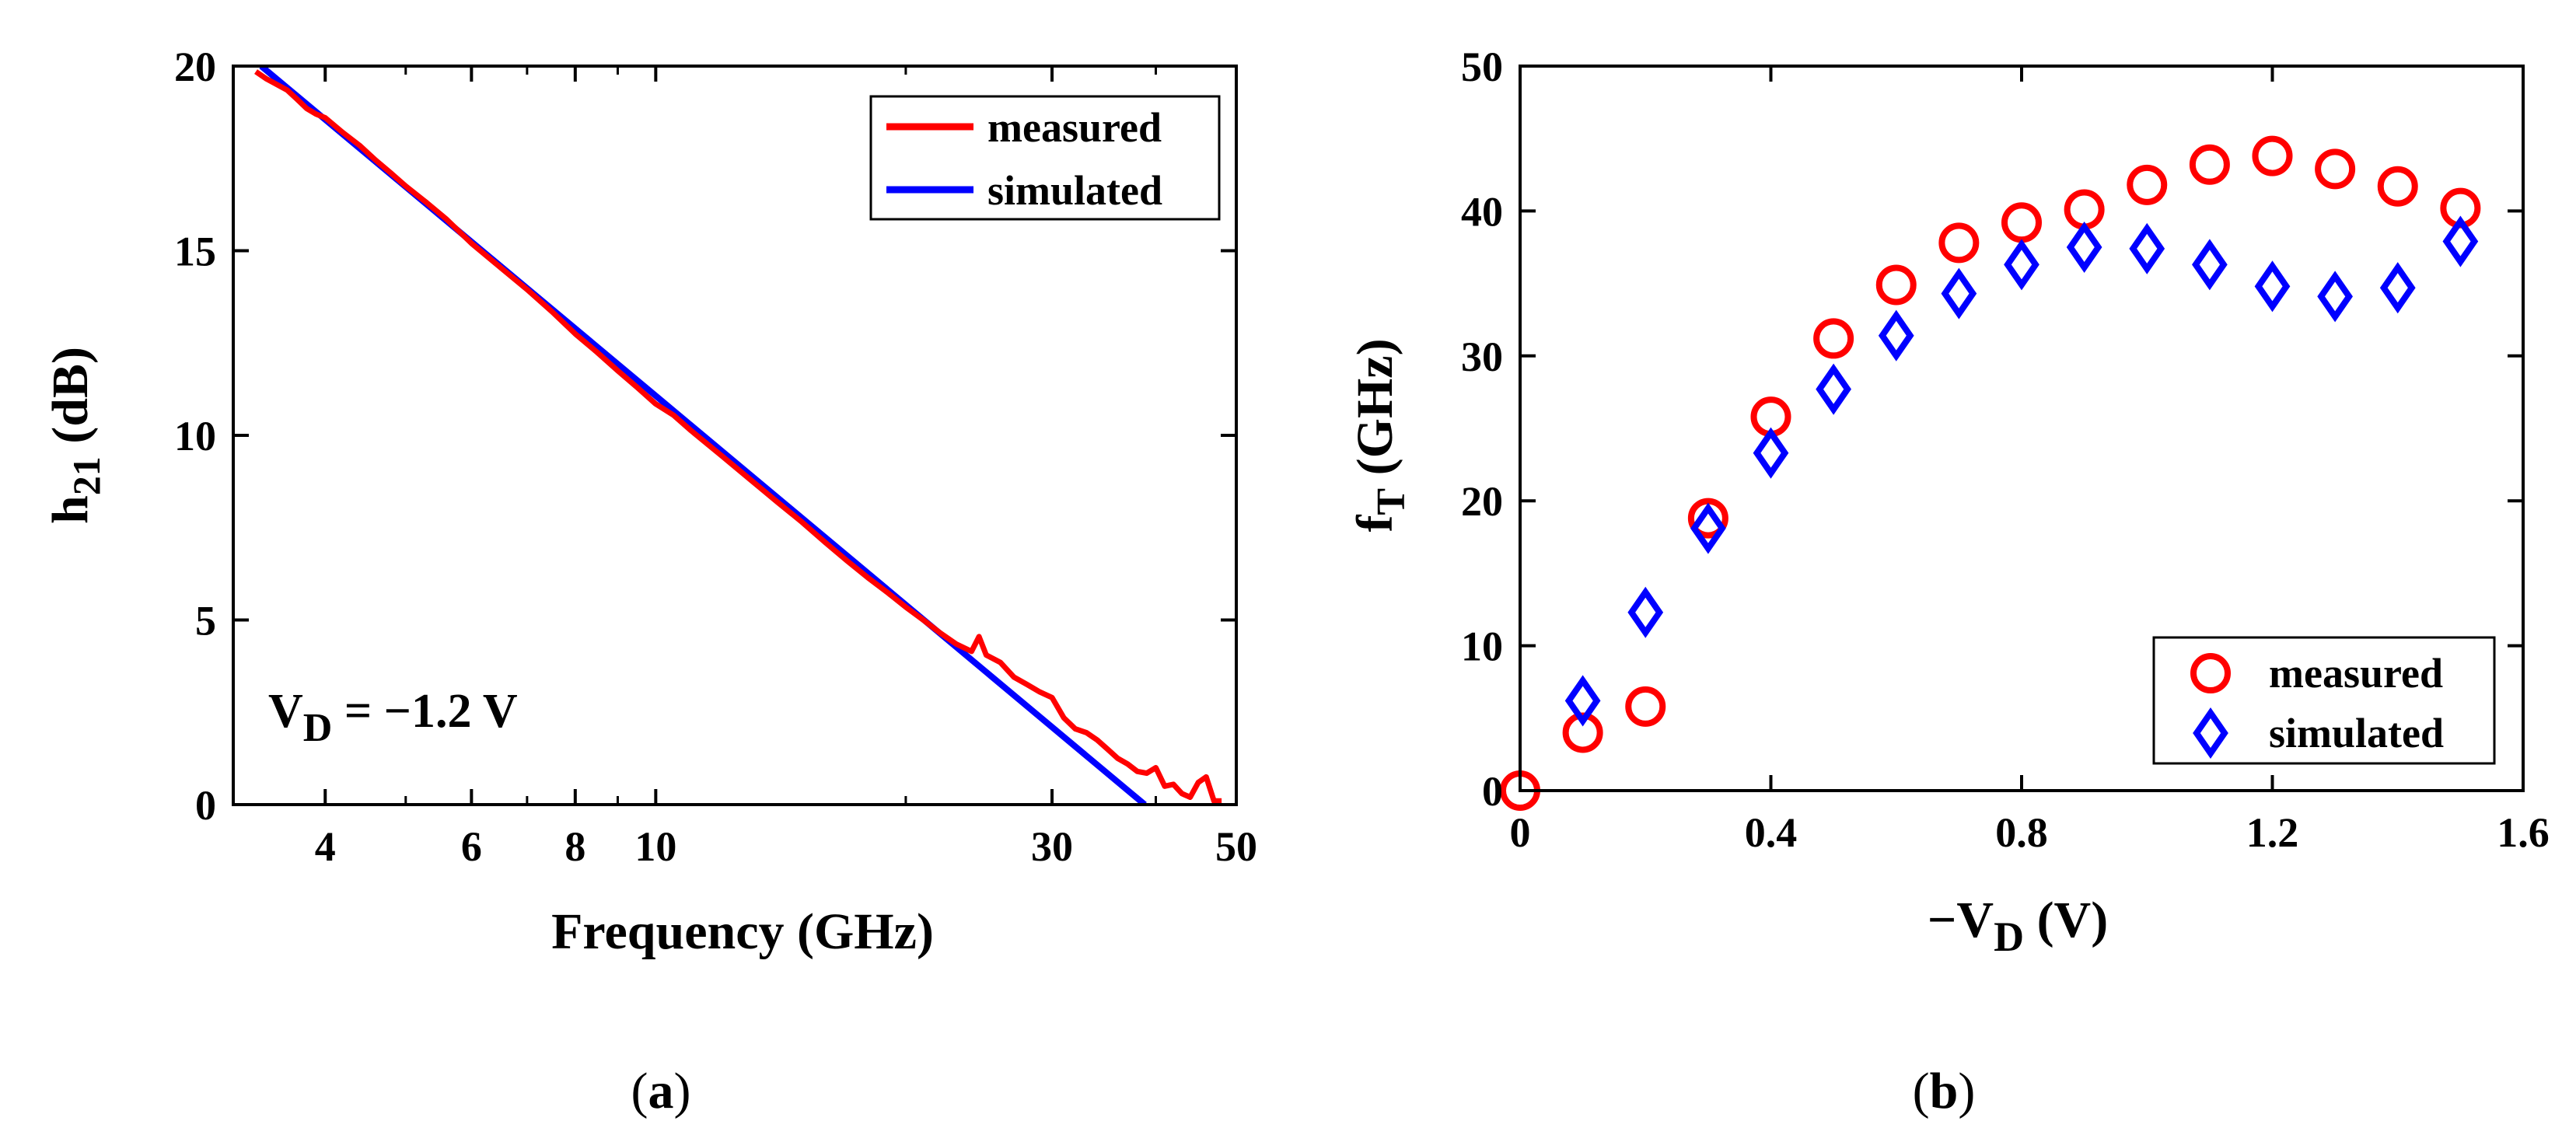  I want to click on a-x-tick-label: 8, so click(574, 847).